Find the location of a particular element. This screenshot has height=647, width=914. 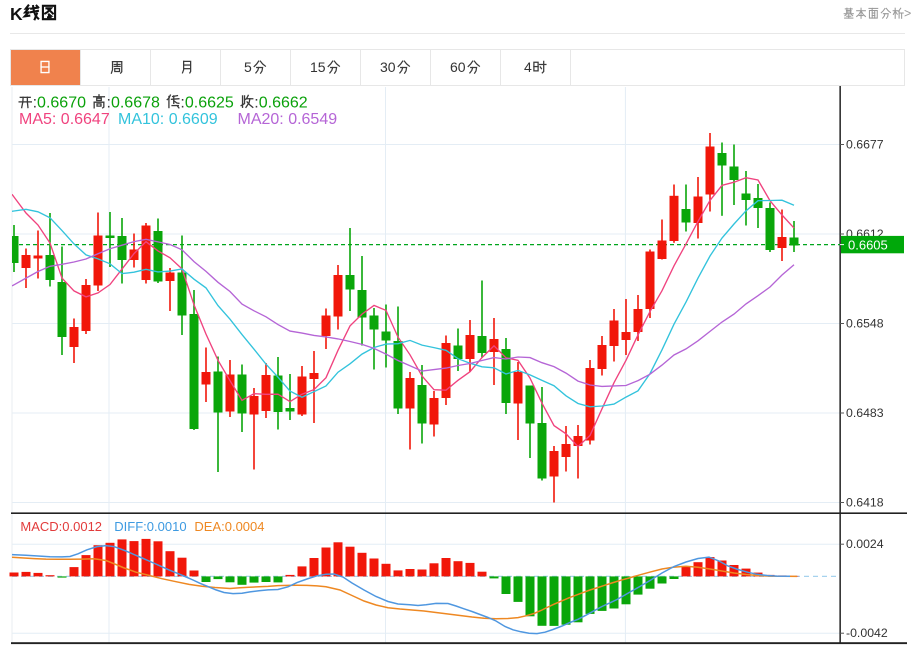

svg-text: 0.6548 is located at coordinates (865, 324).